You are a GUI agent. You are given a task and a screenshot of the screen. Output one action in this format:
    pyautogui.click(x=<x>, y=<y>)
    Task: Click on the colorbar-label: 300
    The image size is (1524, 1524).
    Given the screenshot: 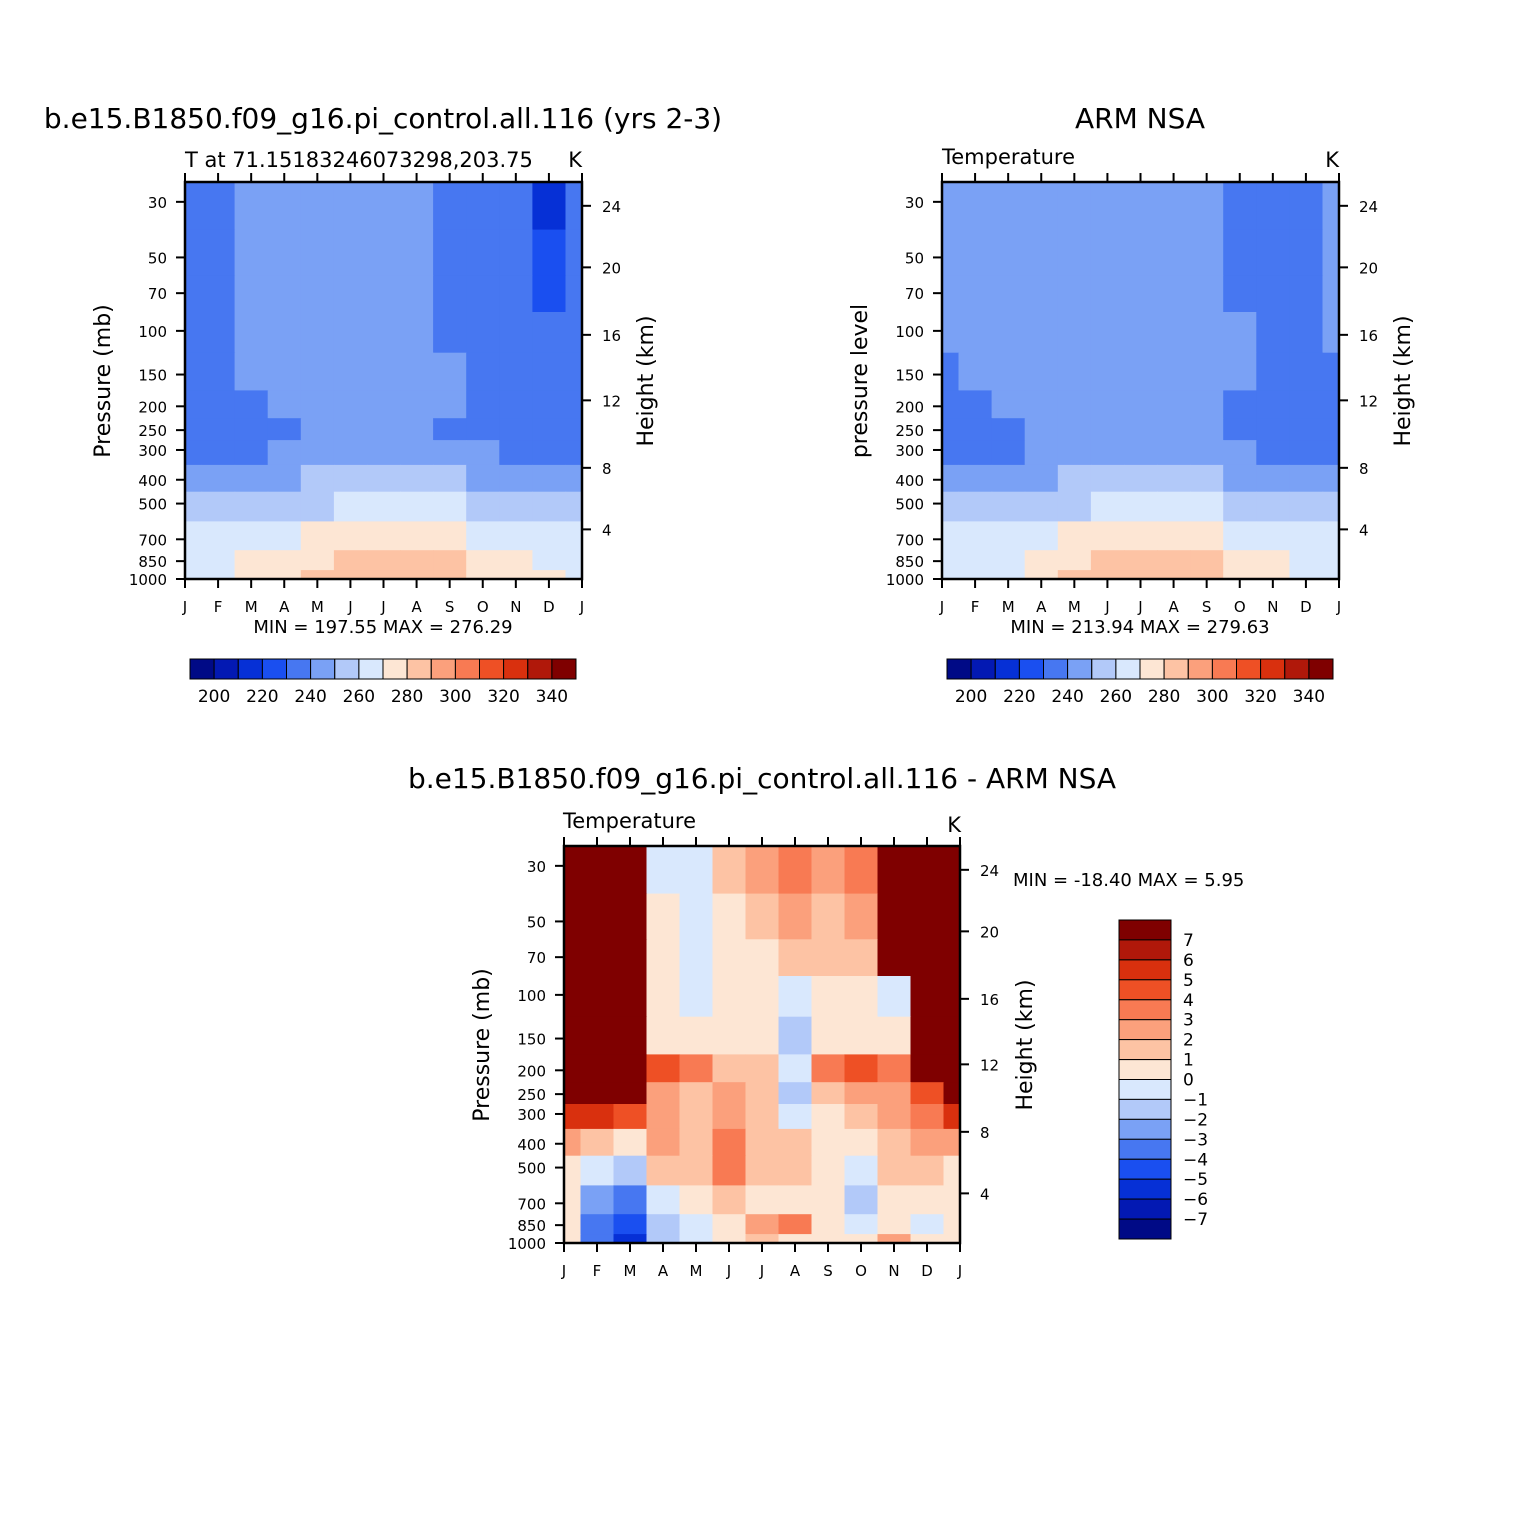 What is the action you would take?
    pyautogui.click(x=1212, y=697)
    